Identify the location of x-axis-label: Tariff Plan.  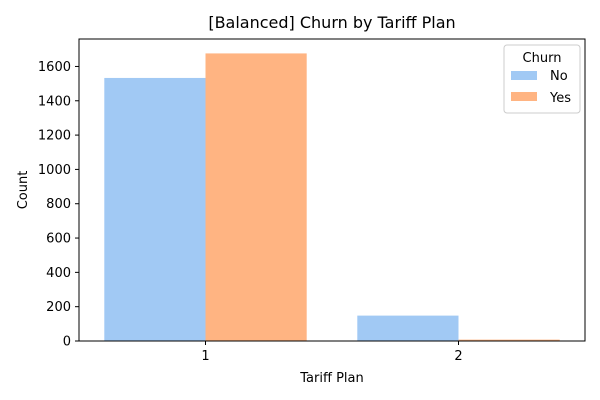
(331, 378).